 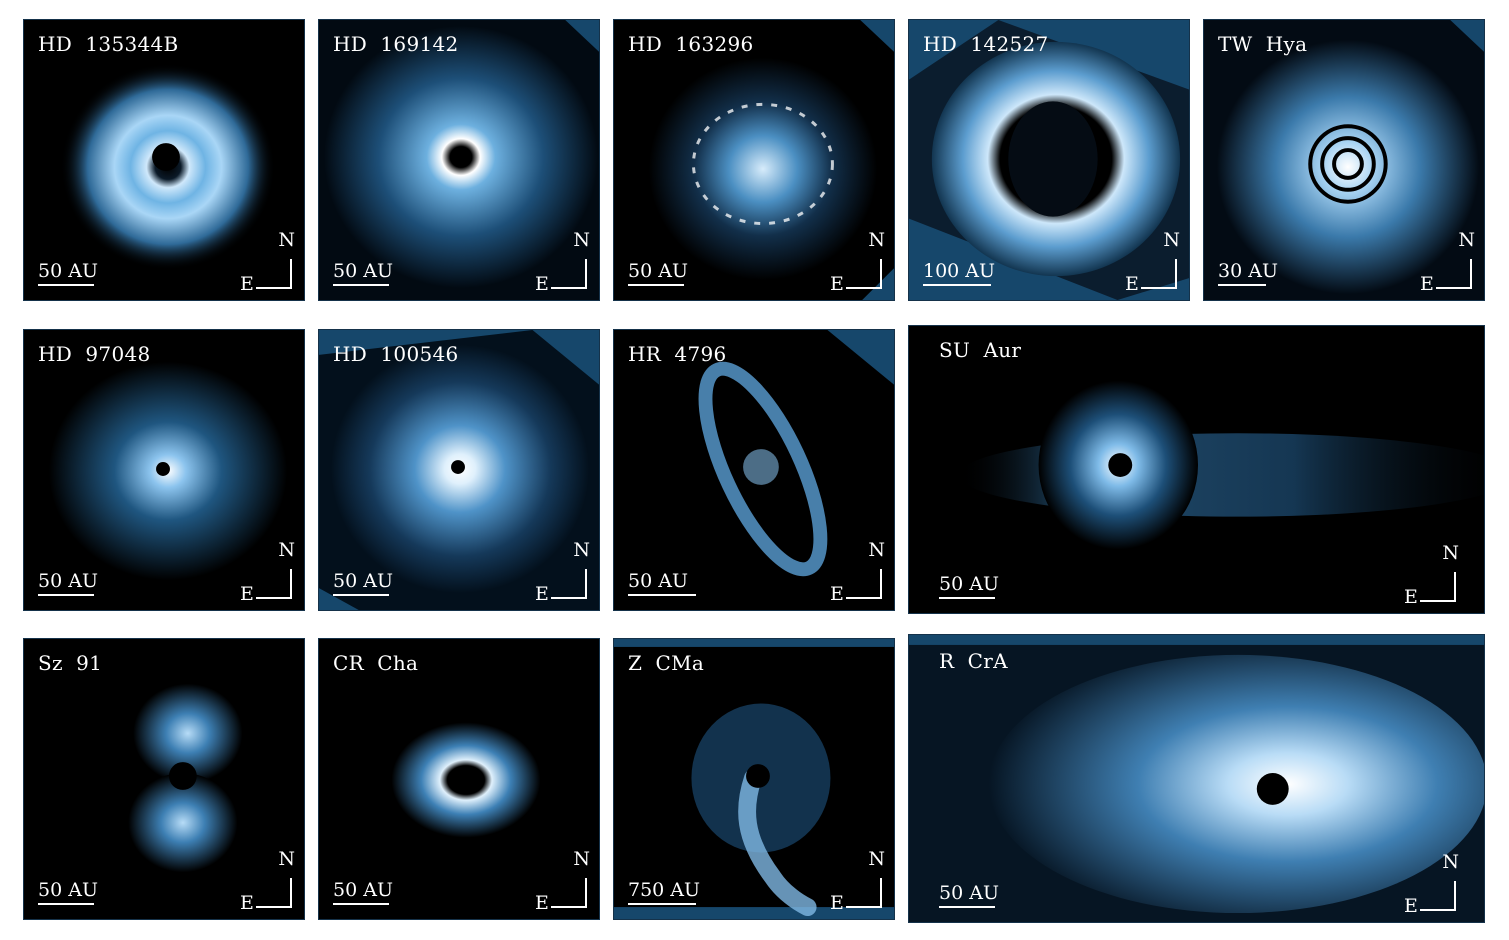 What do you see at coordinates (396, 44) in the screenshot?
I see `object-label: HD 169142` at bounding box center [396, 44].